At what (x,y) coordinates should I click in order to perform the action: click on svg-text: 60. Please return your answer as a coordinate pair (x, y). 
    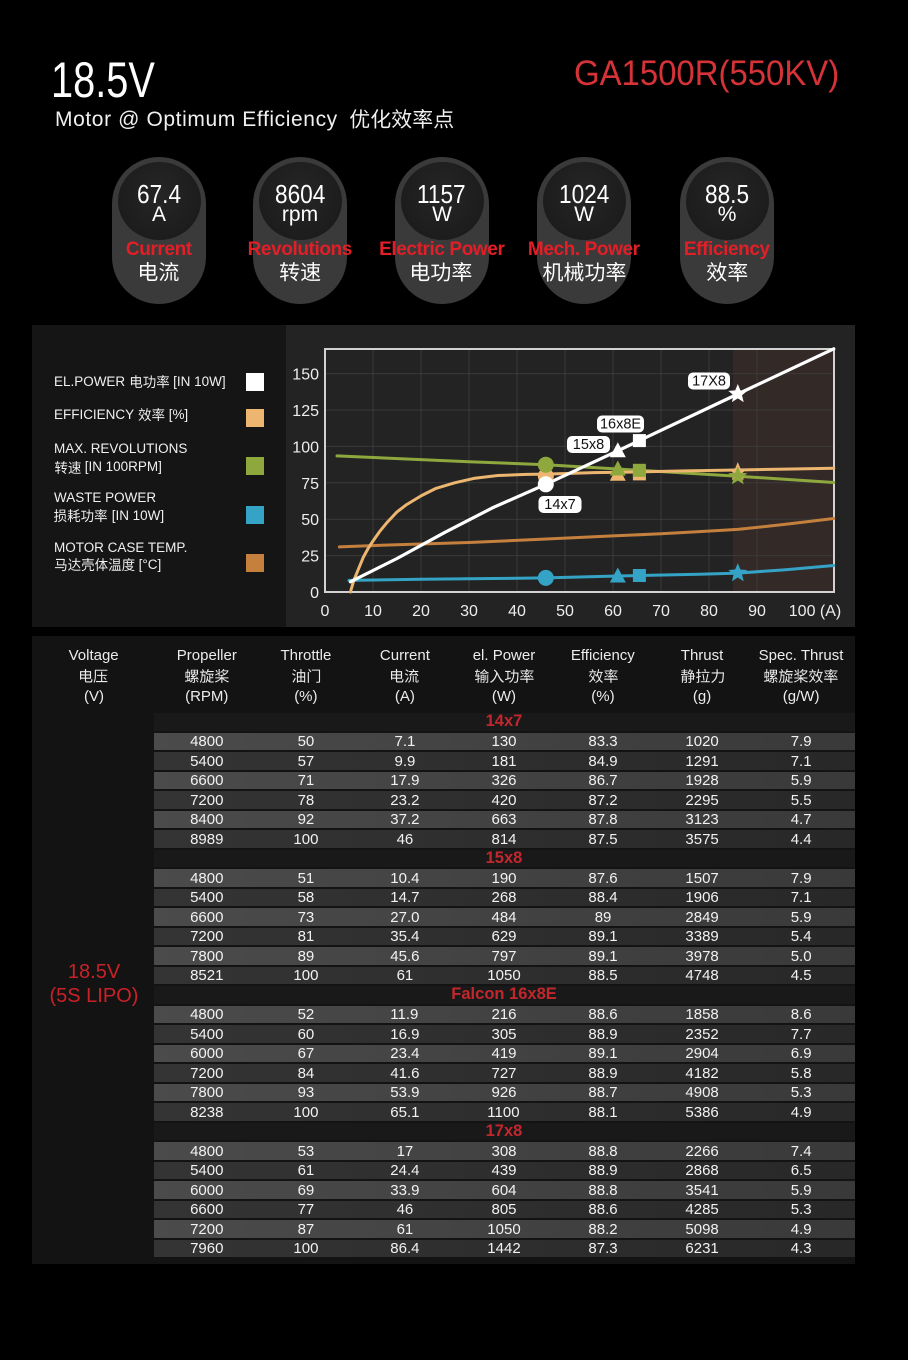
    Looking at the image, I should click on (613, 611).